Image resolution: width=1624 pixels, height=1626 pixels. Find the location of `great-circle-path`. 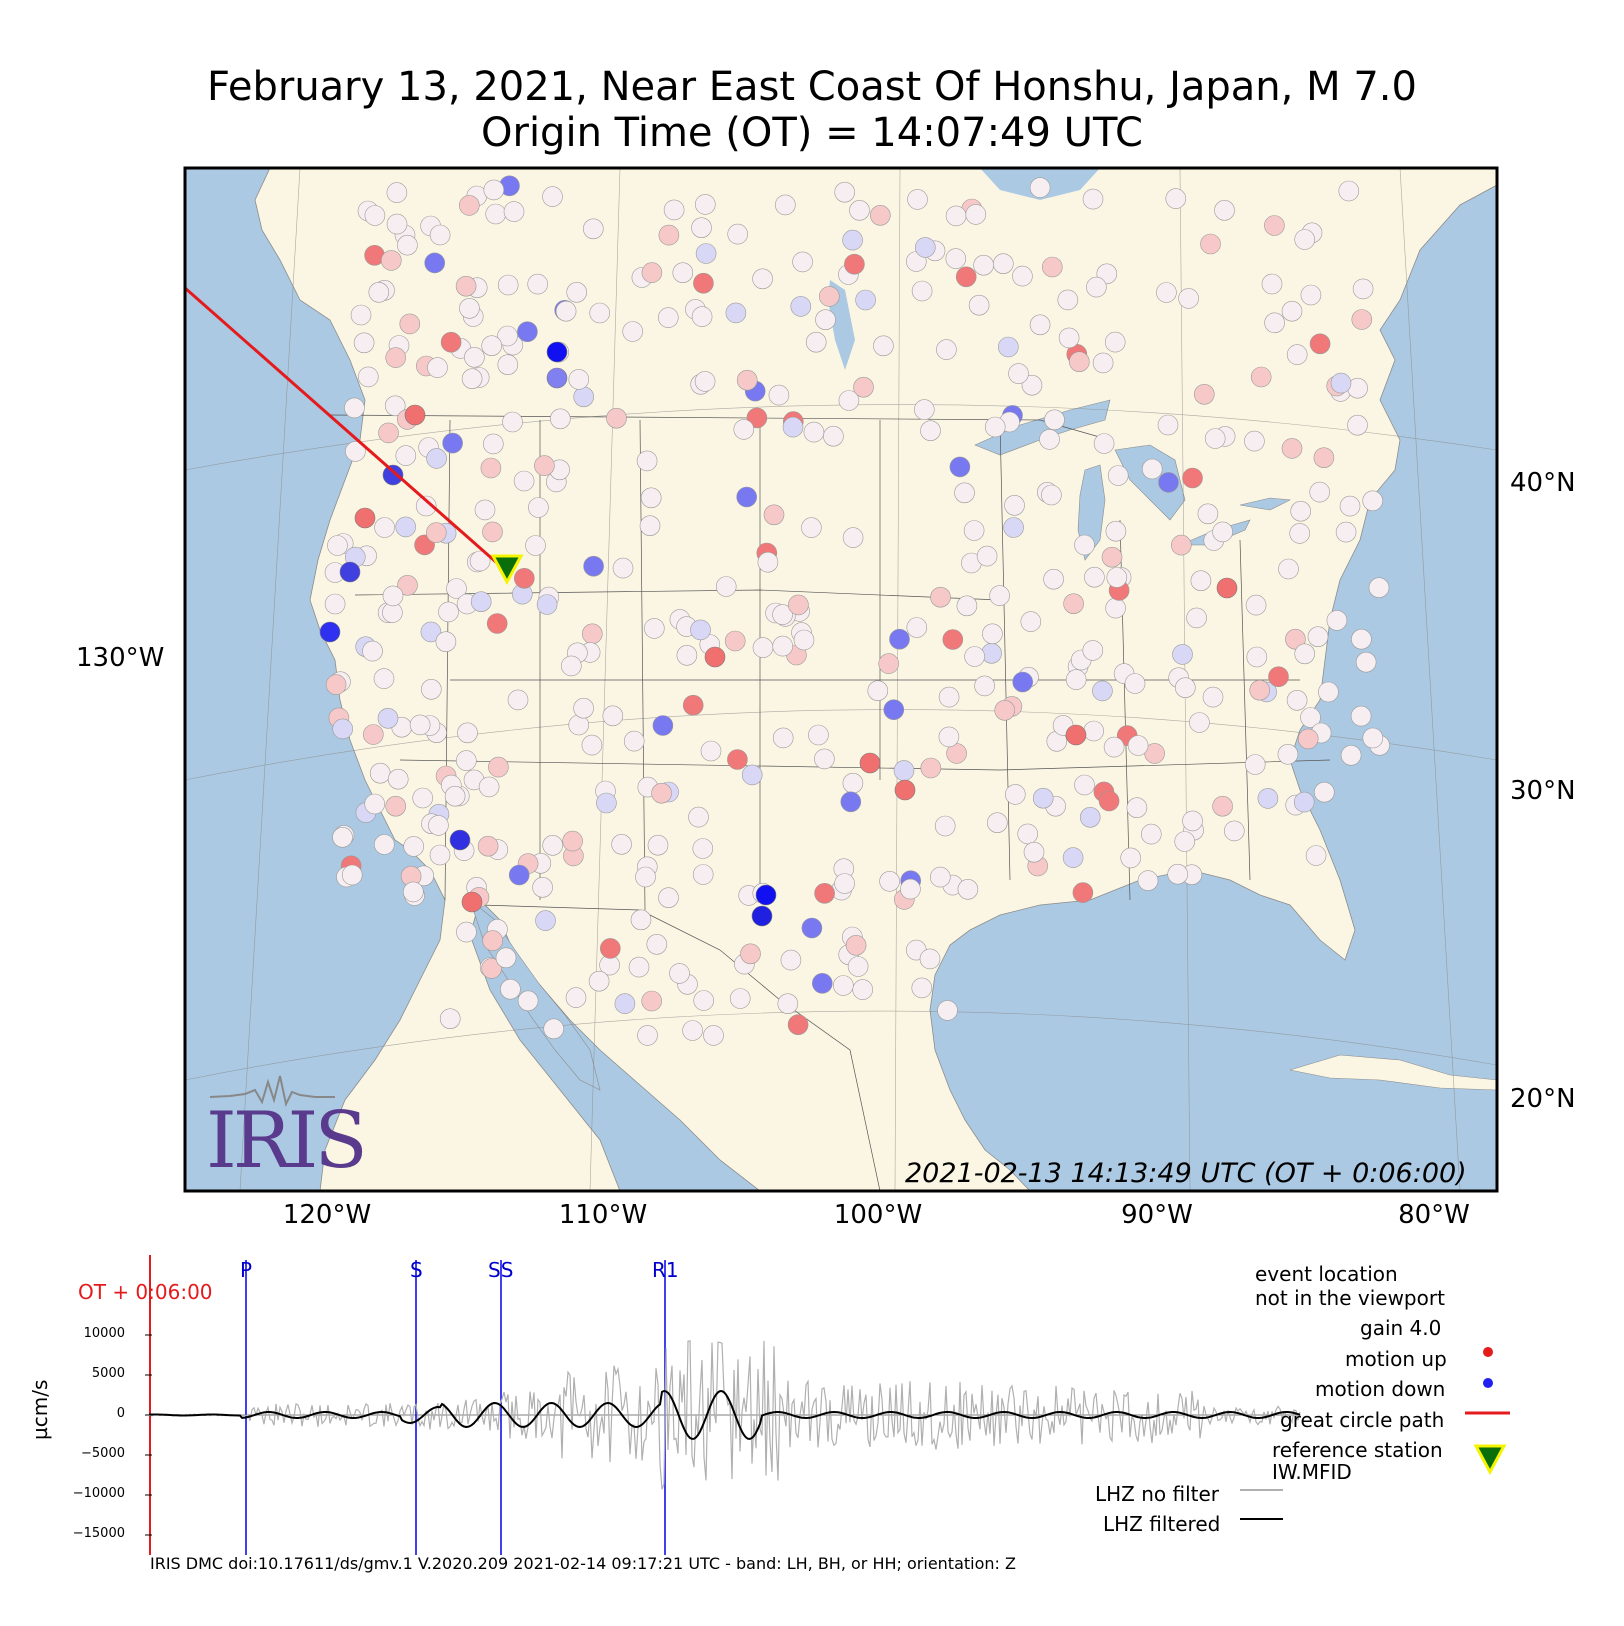

great-circle-path is located at coordinates (345, 429).